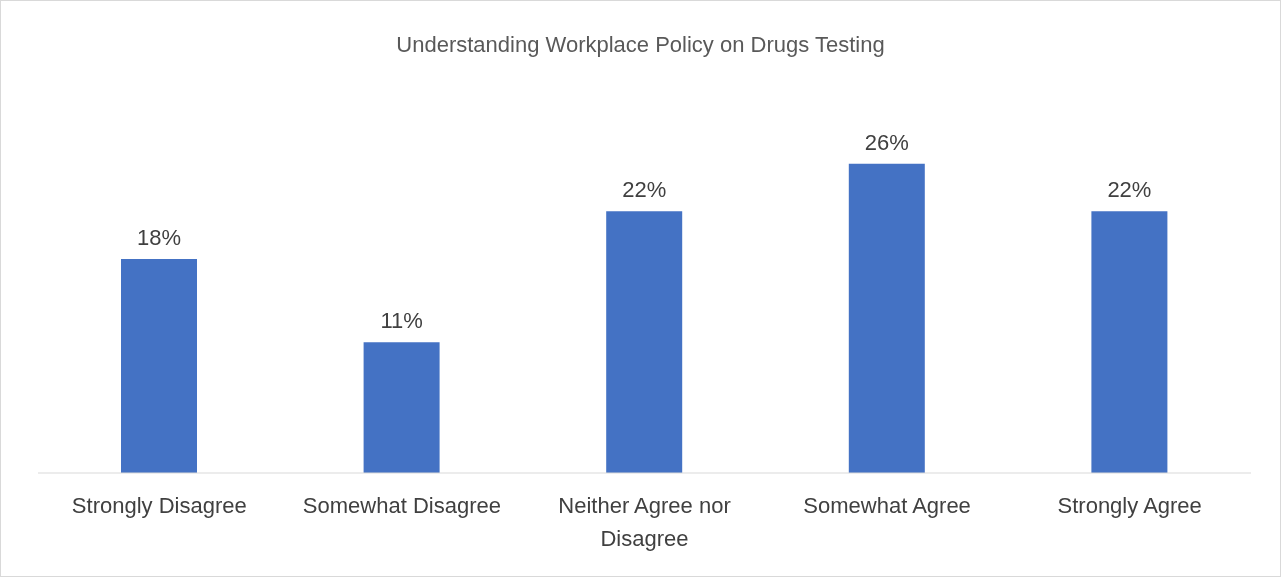 The image size is (1281, 577). I want to click on data-label: 18%, so click(159, 237).